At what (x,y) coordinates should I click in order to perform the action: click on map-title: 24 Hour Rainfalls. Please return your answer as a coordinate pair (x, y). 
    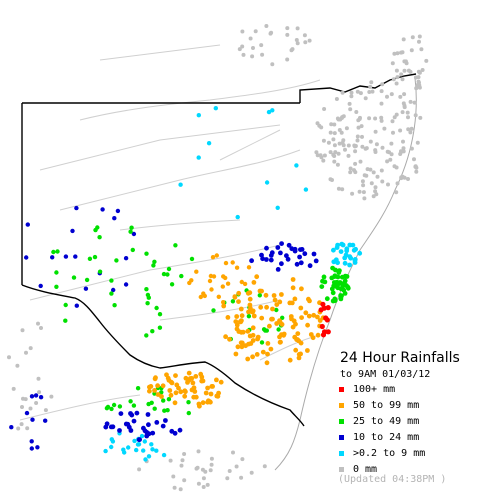
    Looking at the image, I should click on (400, 358).